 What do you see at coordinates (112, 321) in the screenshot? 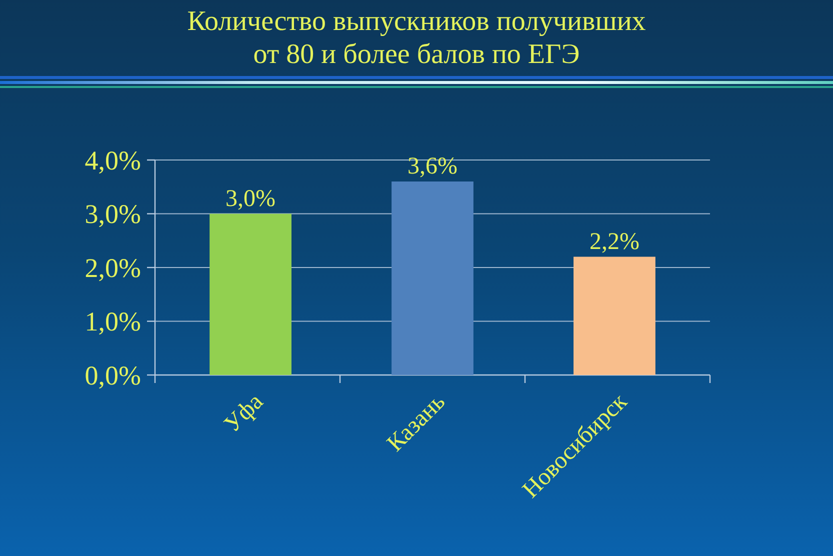
I see `y-tick-label: 1,0%` at bounding box center [112, 321].